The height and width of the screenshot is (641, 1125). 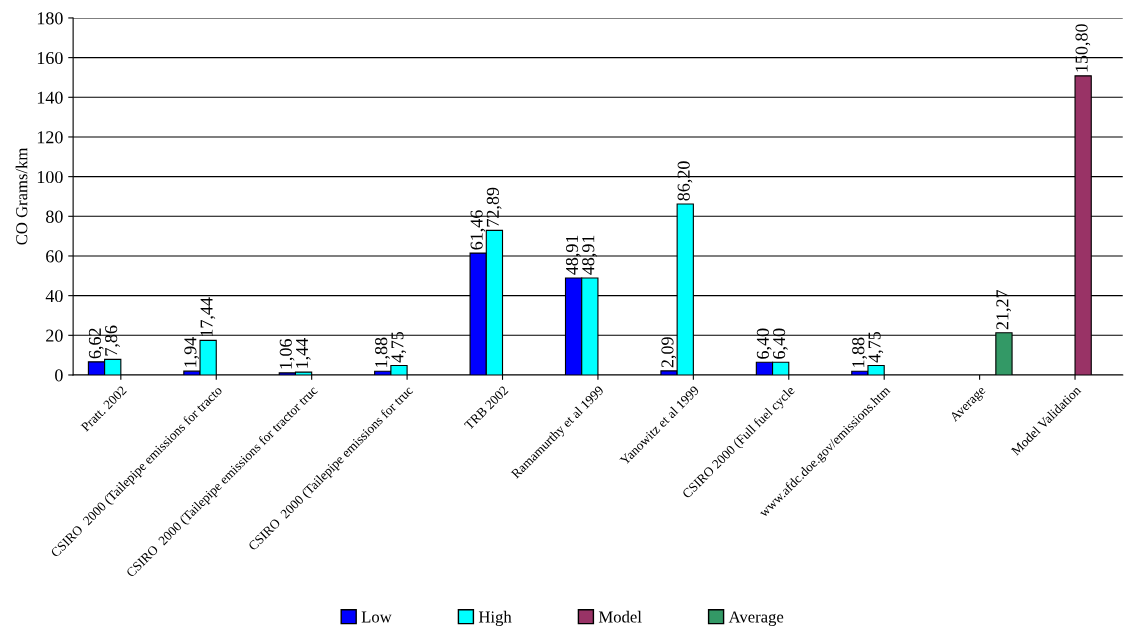 What do you see at coordinates (54, 335) in the screenshot?
I see `y-tick-label: 20` at bounding box center [54, 335].